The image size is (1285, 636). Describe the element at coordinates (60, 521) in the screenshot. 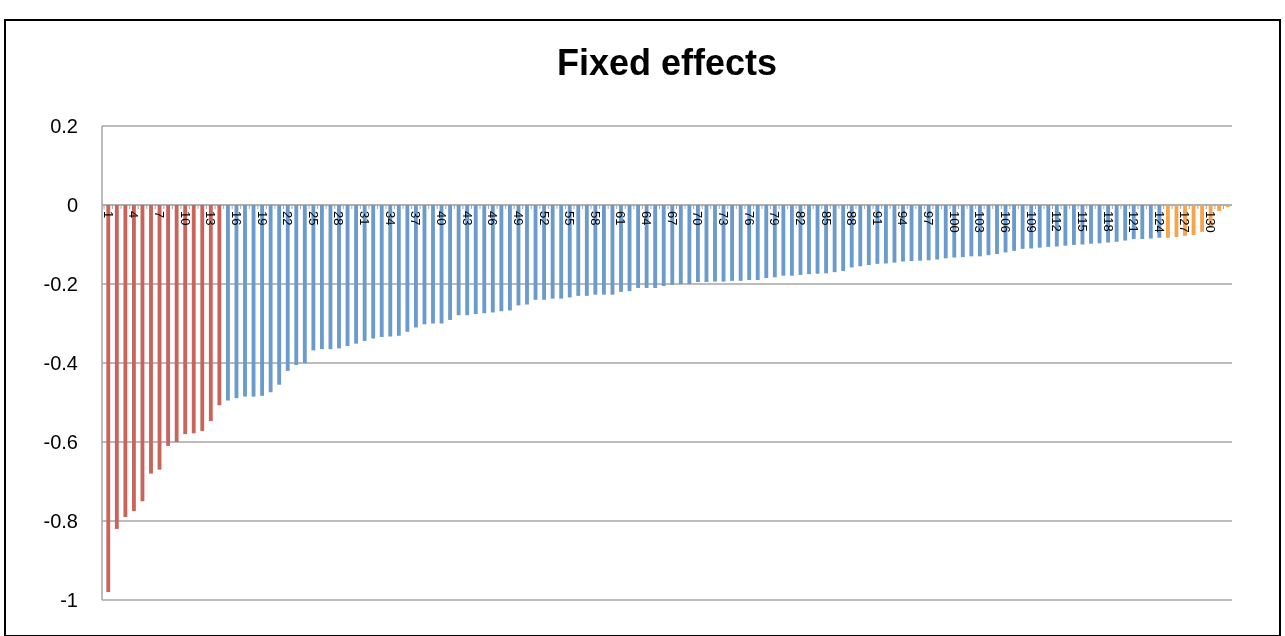

I see `y-tick-label: -0.8` at that location.